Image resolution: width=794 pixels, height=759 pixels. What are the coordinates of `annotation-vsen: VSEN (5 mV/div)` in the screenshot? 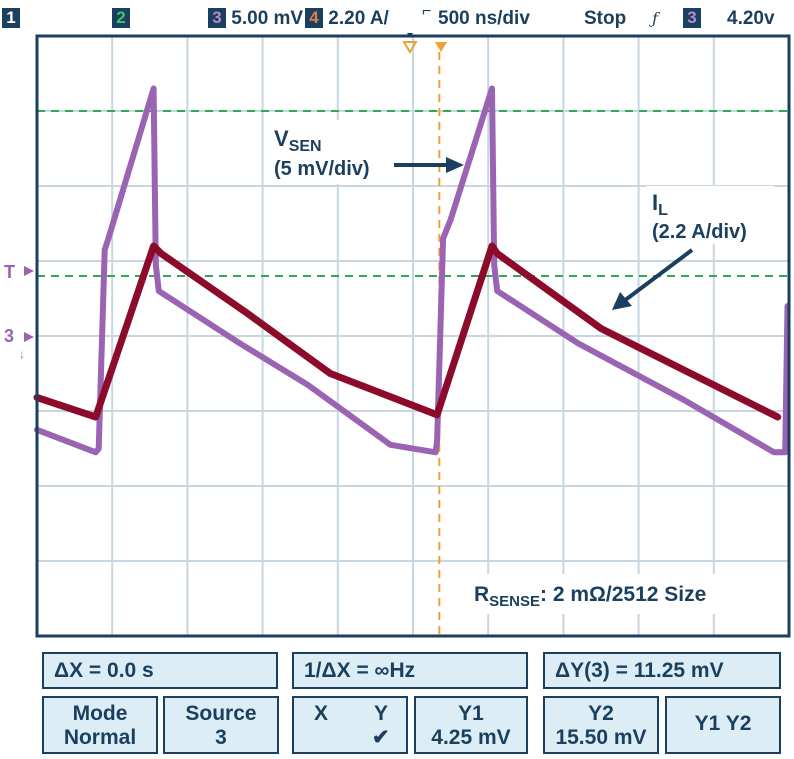 It's located at (366, 152).